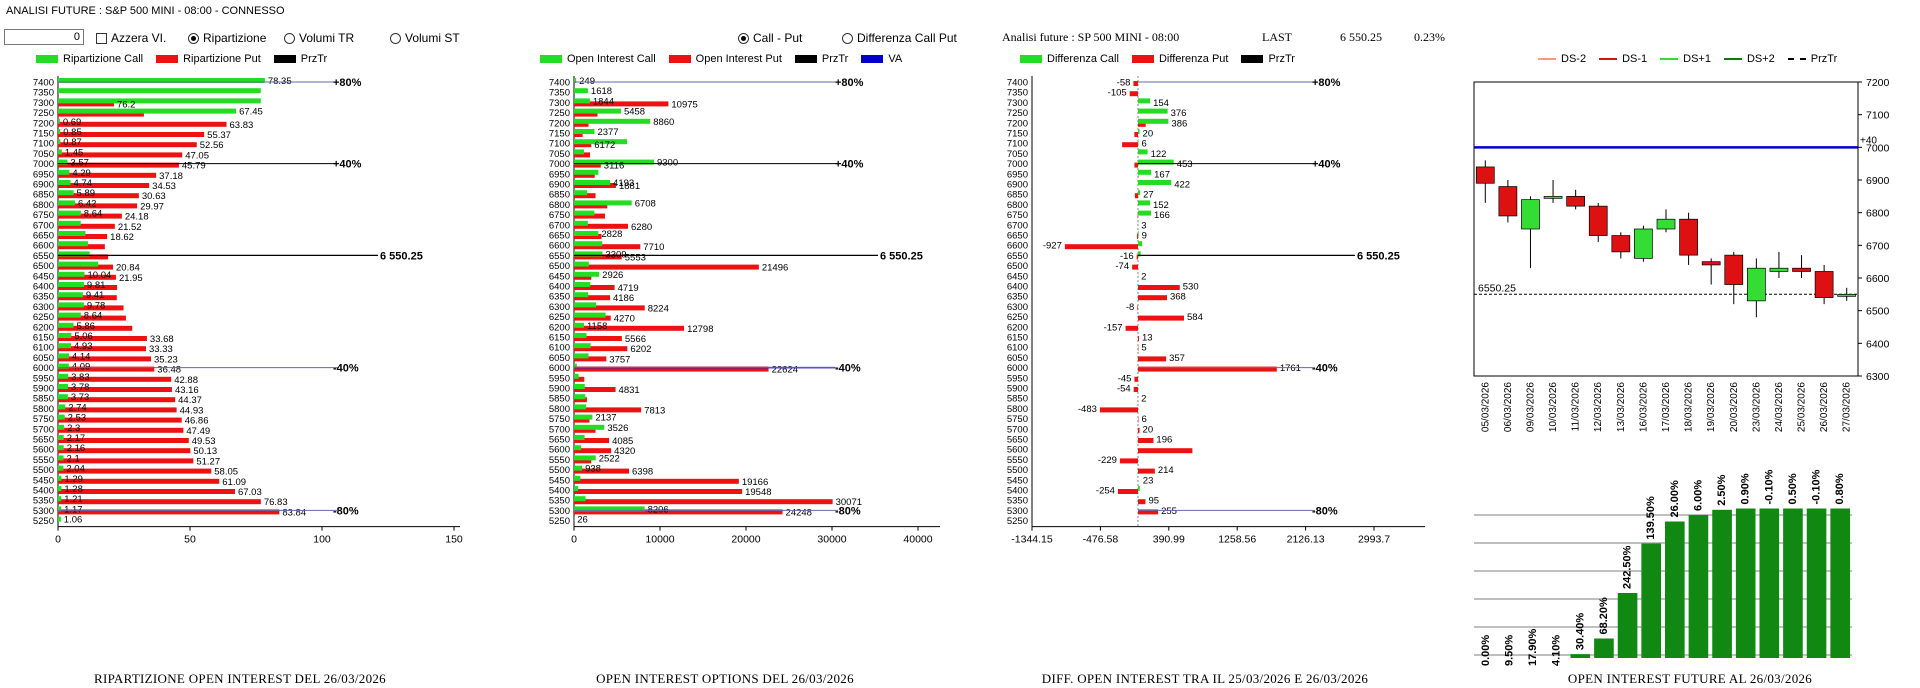 This screenshot has height=688, width=1920. I want to click on checkbox-box, so click(101, 38).